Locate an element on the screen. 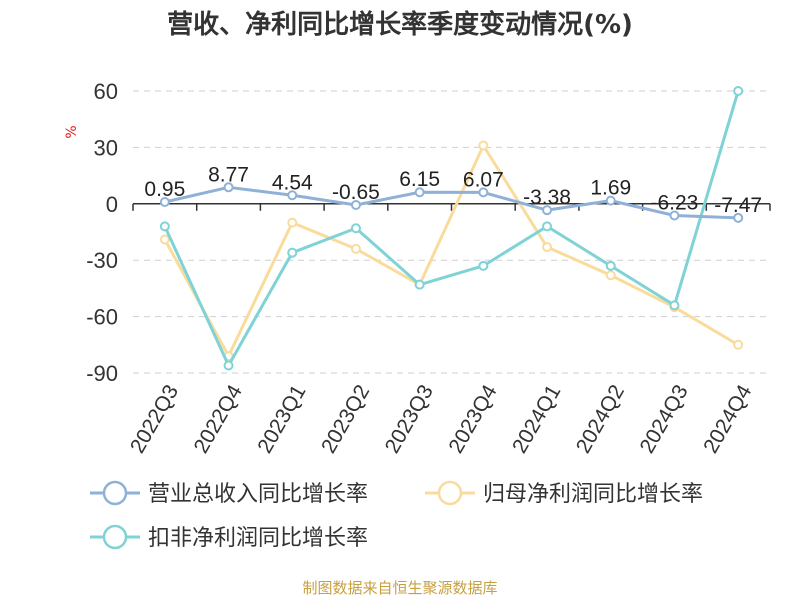 This screenshot has height=600, width=800. chart-title: 营收、净利同比增长率季度变动情况(%) is located at coordinates (400, 24).